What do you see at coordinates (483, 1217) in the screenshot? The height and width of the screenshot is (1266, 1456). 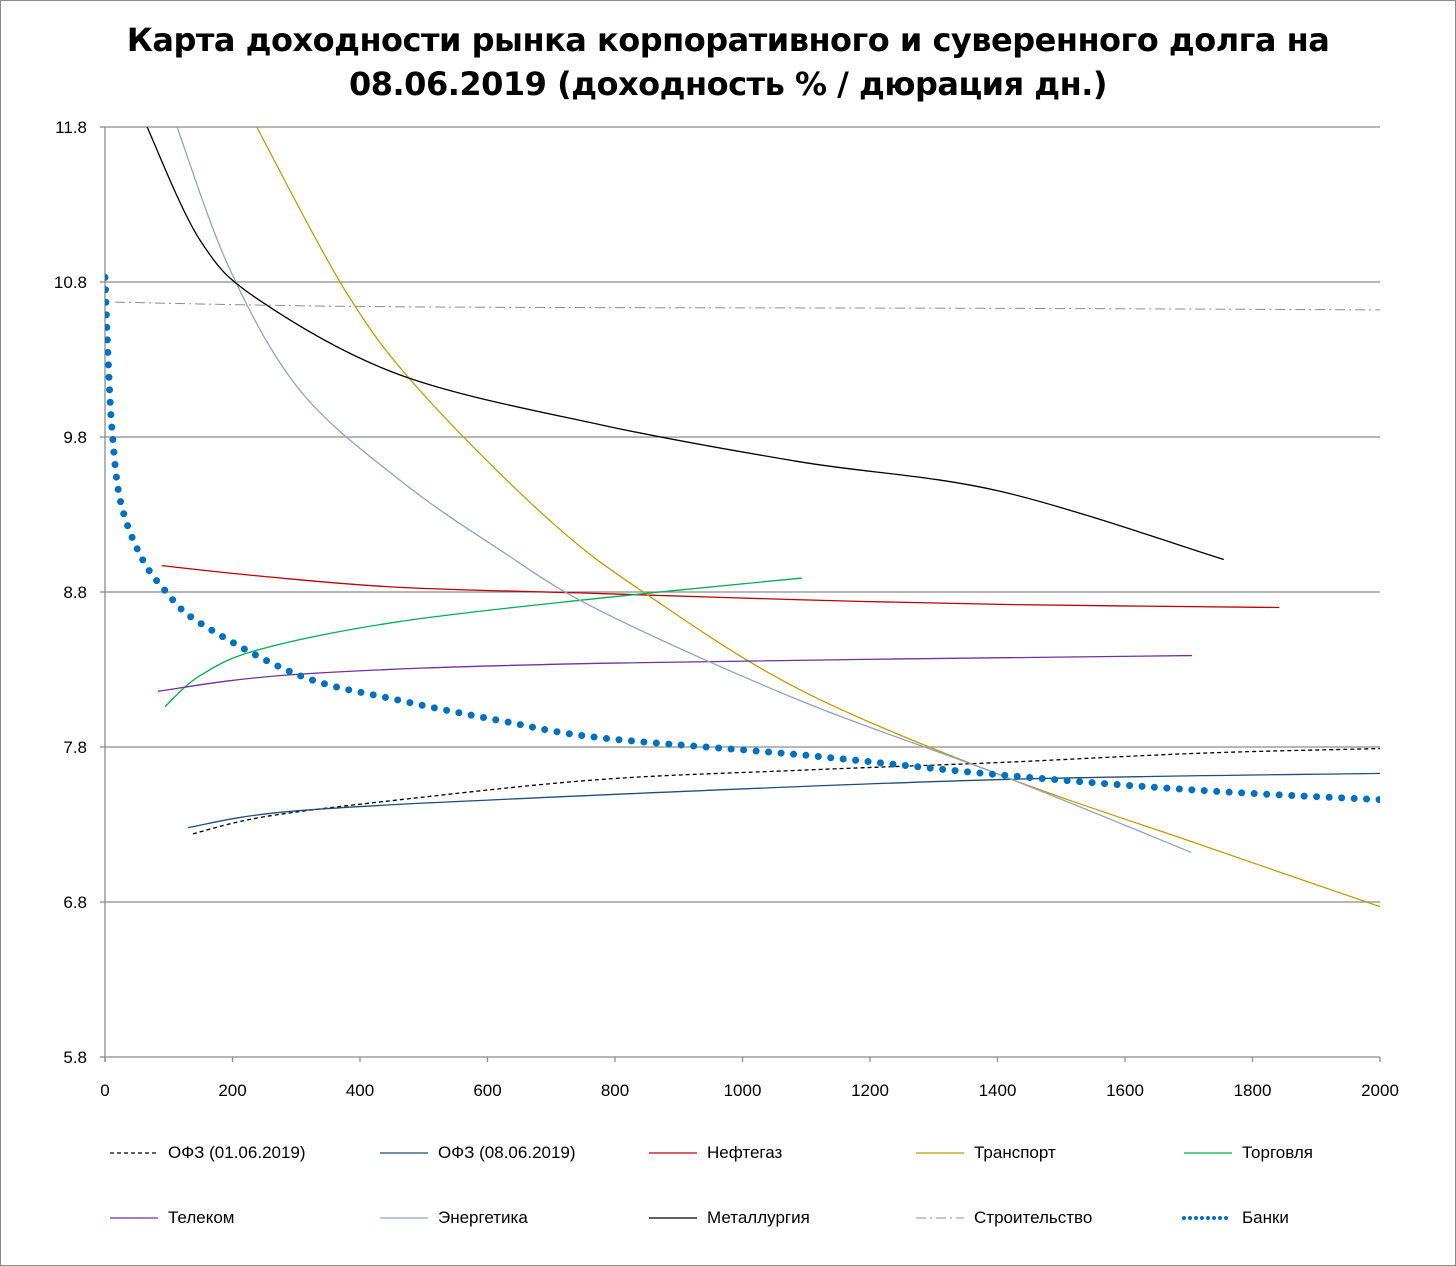 I see `legend-label: Энергетика` at bounding box center [483, 1217].